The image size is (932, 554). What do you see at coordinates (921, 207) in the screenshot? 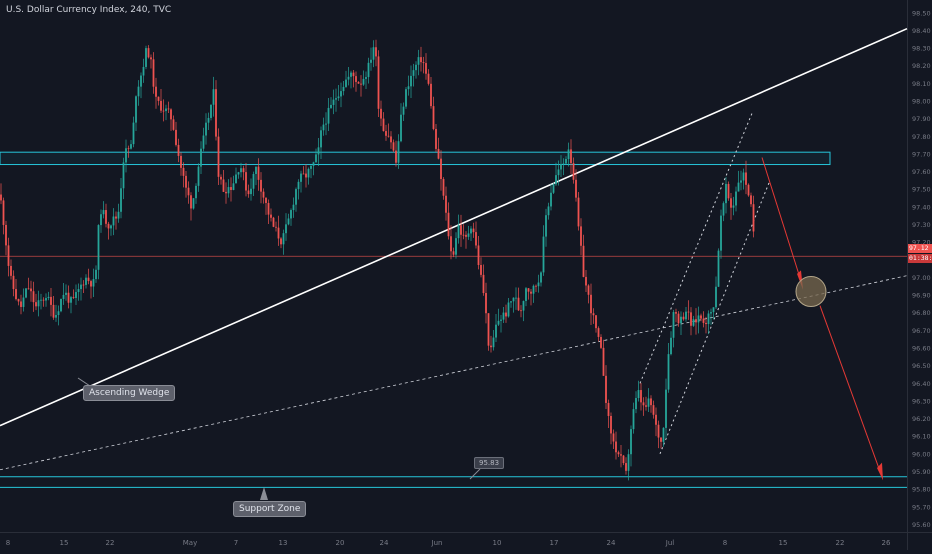
I see `y-tick-label: 97.40` at bounding box center [921, 207].